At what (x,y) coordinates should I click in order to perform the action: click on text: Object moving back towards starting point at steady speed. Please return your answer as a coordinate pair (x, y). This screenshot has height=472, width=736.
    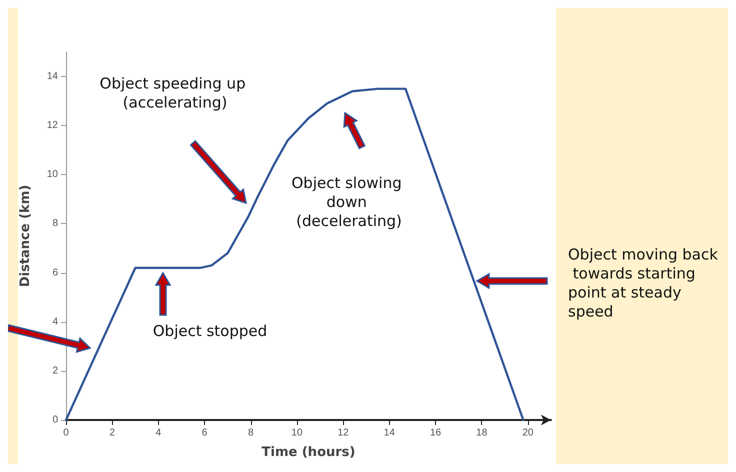
    Looking at the image, I should click on (643, 283).